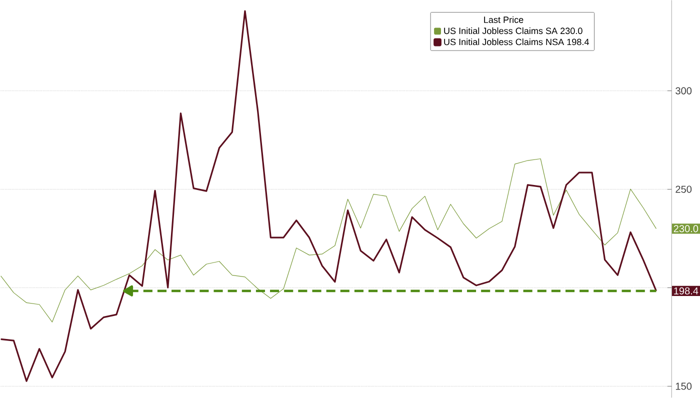  I want to click on data-label: 230.0, so click(686, 228).